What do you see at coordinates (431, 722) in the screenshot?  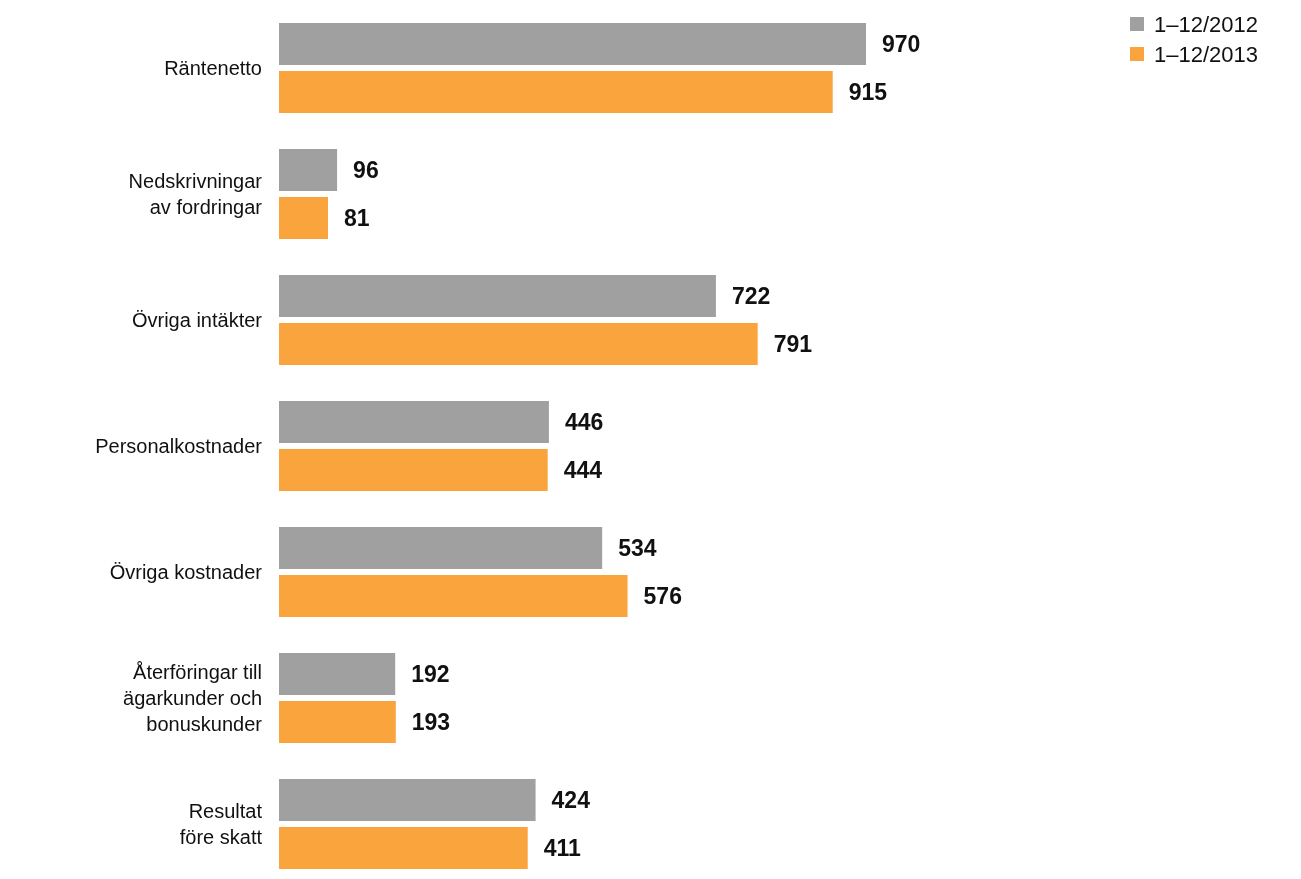 I see `data-label: 193` at bounding box center [431, 722].